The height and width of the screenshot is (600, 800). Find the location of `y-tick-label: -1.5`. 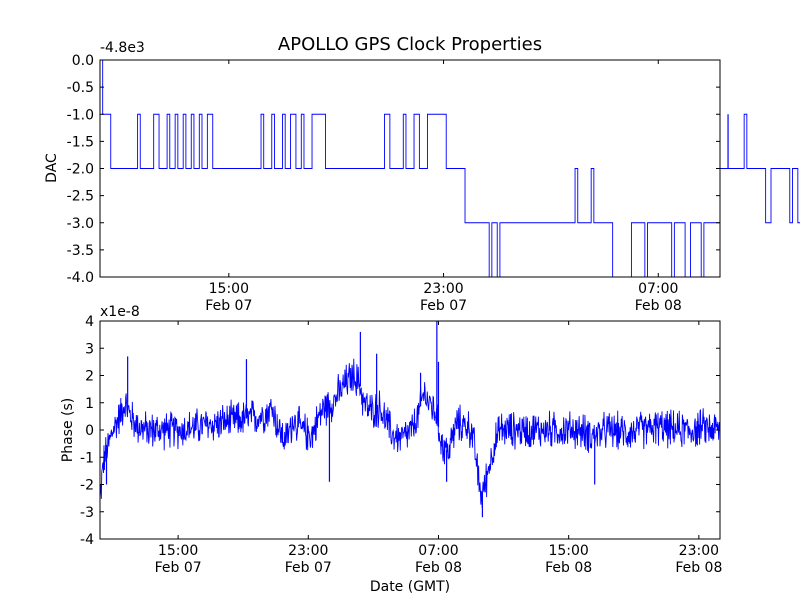

y-tick-label: -1.5 is located at coordinates (80, 142).